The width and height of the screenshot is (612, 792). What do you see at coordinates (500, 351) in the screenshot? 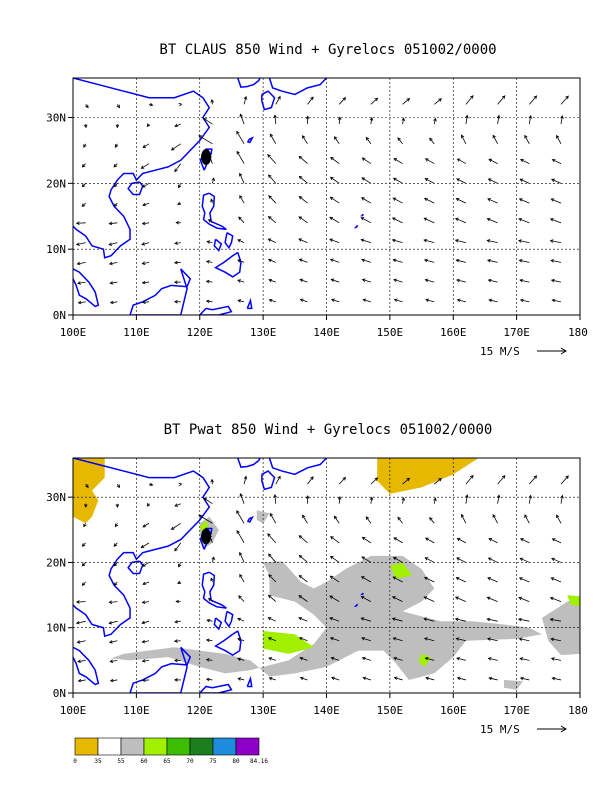
I see `vector-scale-label-1: 15 M/S` at bounding box center [500, 351].